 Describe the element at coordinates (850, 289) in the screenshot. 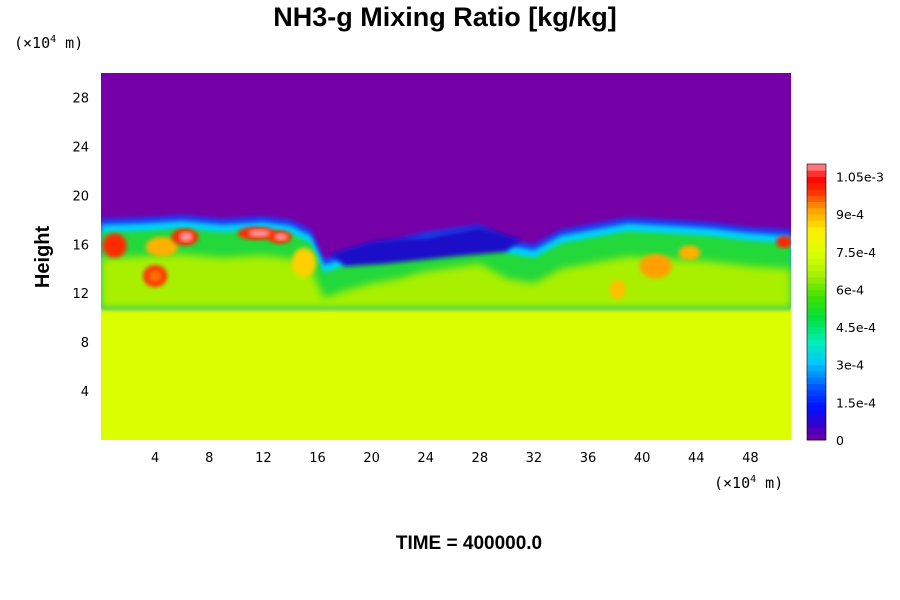

I see `colorbar-tick-label: 6e-4` at that location.